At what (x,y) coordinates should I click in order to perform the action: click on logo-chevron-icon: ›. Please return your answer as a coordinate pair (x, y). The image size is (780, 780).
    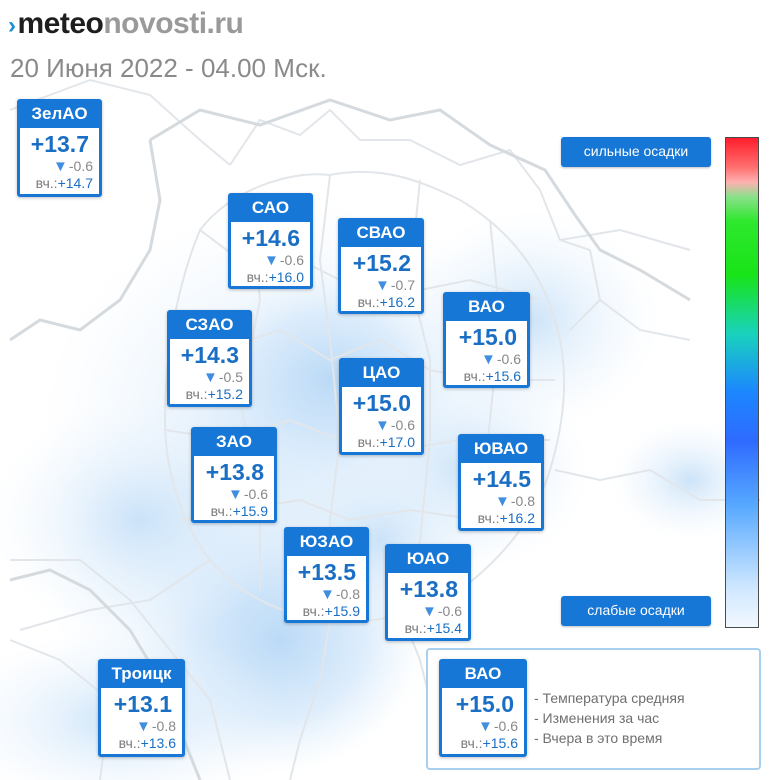
    Looking at the image, I should click on (12, 25).